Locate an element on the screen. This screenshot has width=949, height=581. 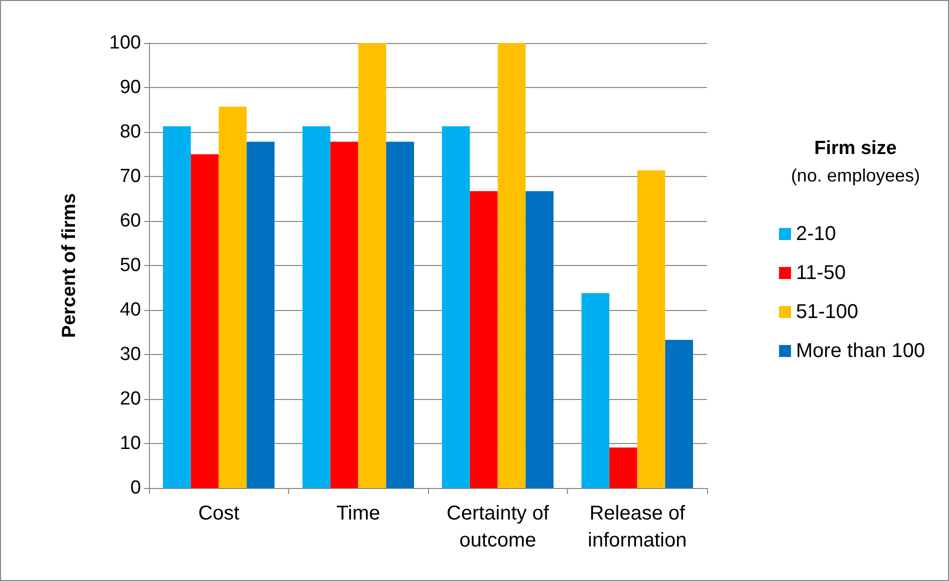
y-tick-label: 60 is located at coordinates (130, 221).